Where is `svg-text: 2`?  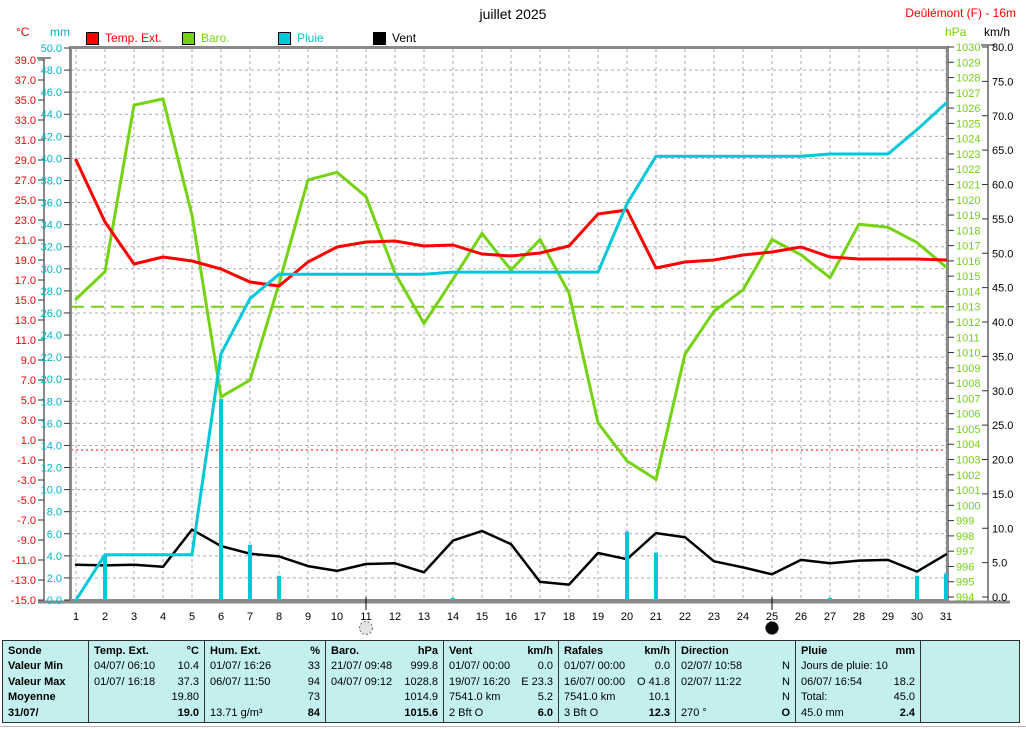 svg-text: 2 is located at coordinates (105, 617).